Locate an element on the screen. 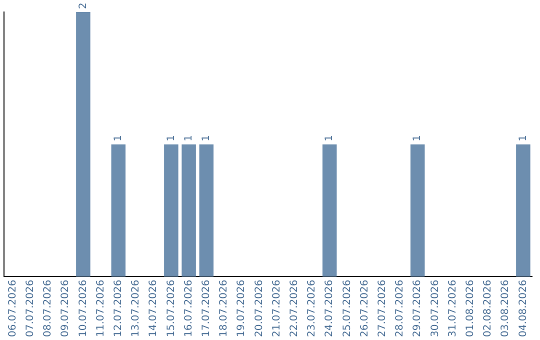  x-tick-label: 12.07.2026 is located at coordinates (118, 309).